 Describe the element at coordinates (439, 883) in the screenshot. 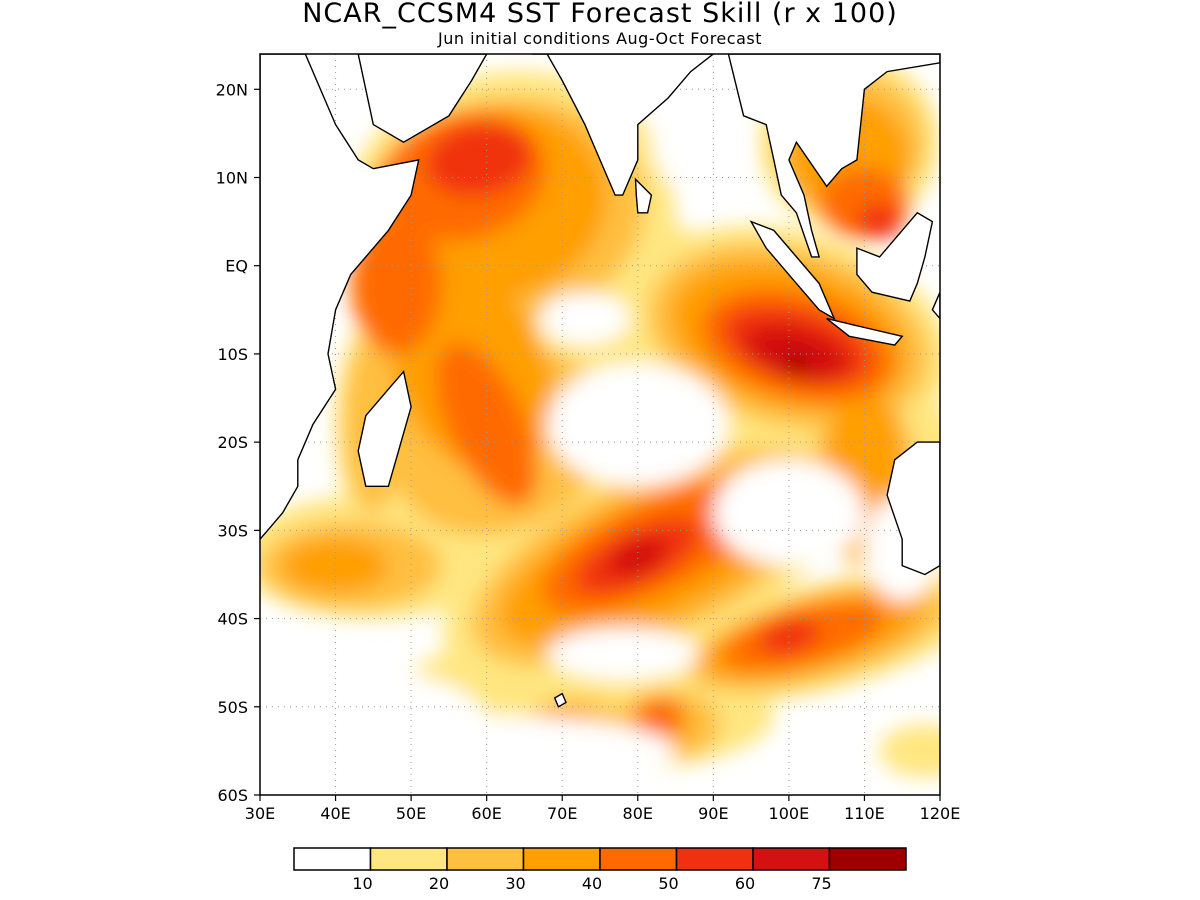

I see `colorbar-label: 20` at that location.